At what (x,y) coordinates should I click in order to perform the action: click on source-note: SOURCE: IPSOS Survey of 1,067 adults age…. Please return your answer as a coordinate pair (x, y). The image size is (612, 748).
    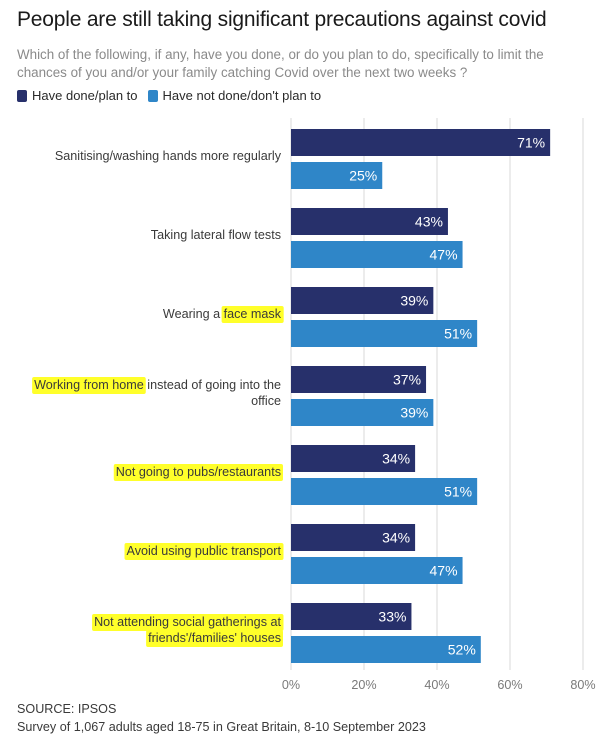
    Looking at the image, I should click on (221, 718).